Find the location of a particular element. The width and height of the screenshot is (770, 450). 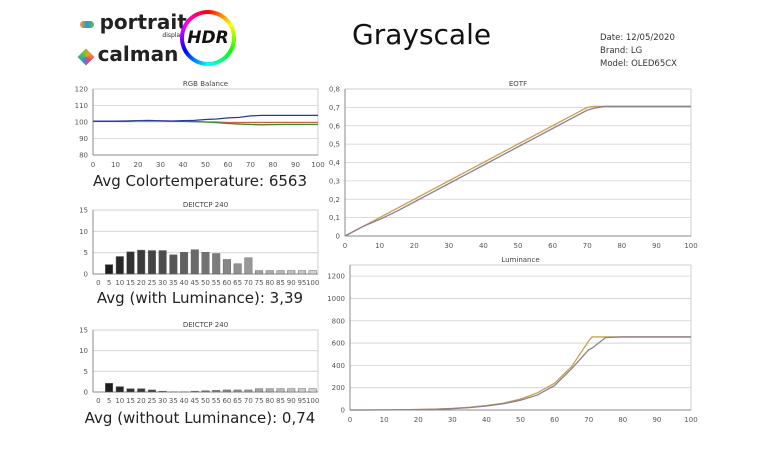

y-tick-label: 120 is located at coordinates (81, 90).